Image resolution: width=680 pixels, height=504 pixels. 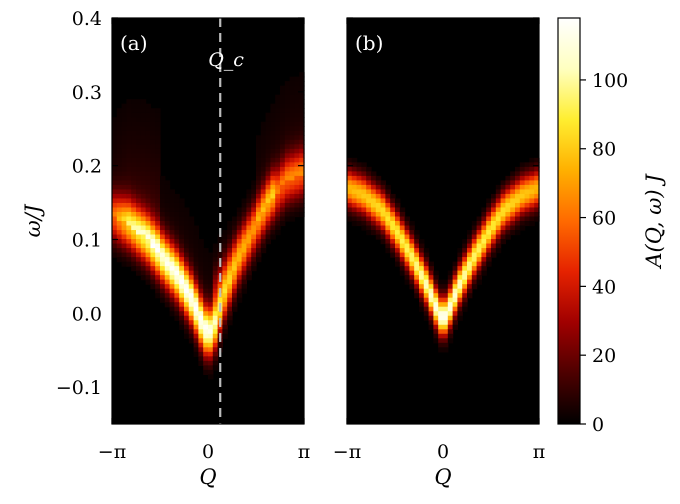 I want to click on qc-label: Q_c, so click(x=226, y=60).